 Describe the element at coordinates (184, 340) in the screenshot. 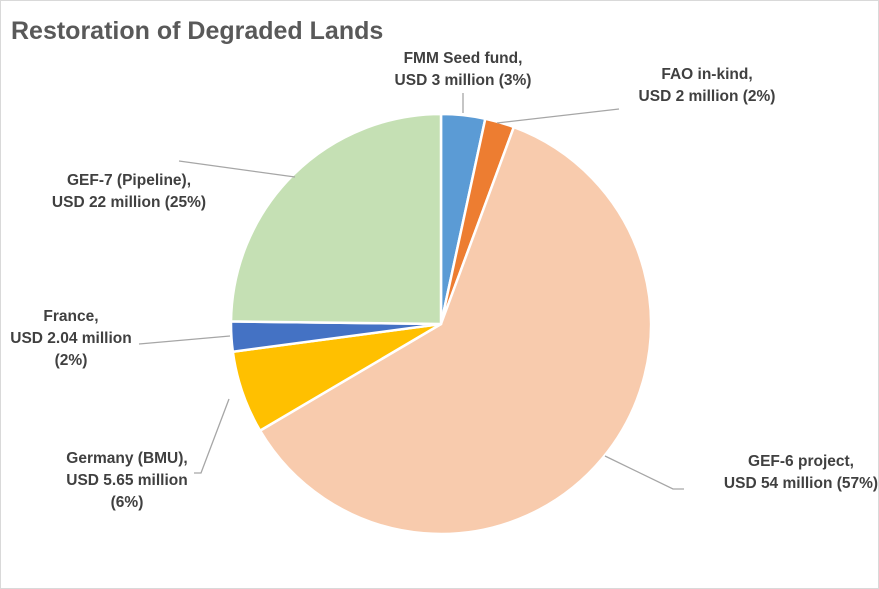

I see `leader-line-france` at that location.